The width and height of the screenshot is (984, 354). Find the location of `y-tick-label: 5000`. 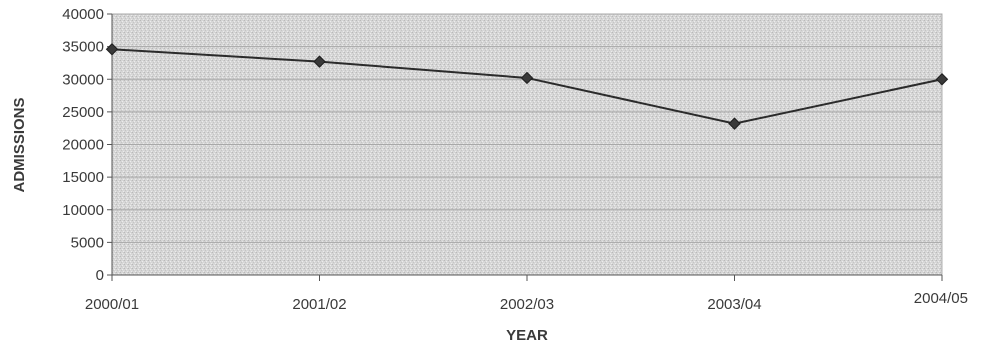

y-tick-label: 5000 is located at coordinates (87, 242).